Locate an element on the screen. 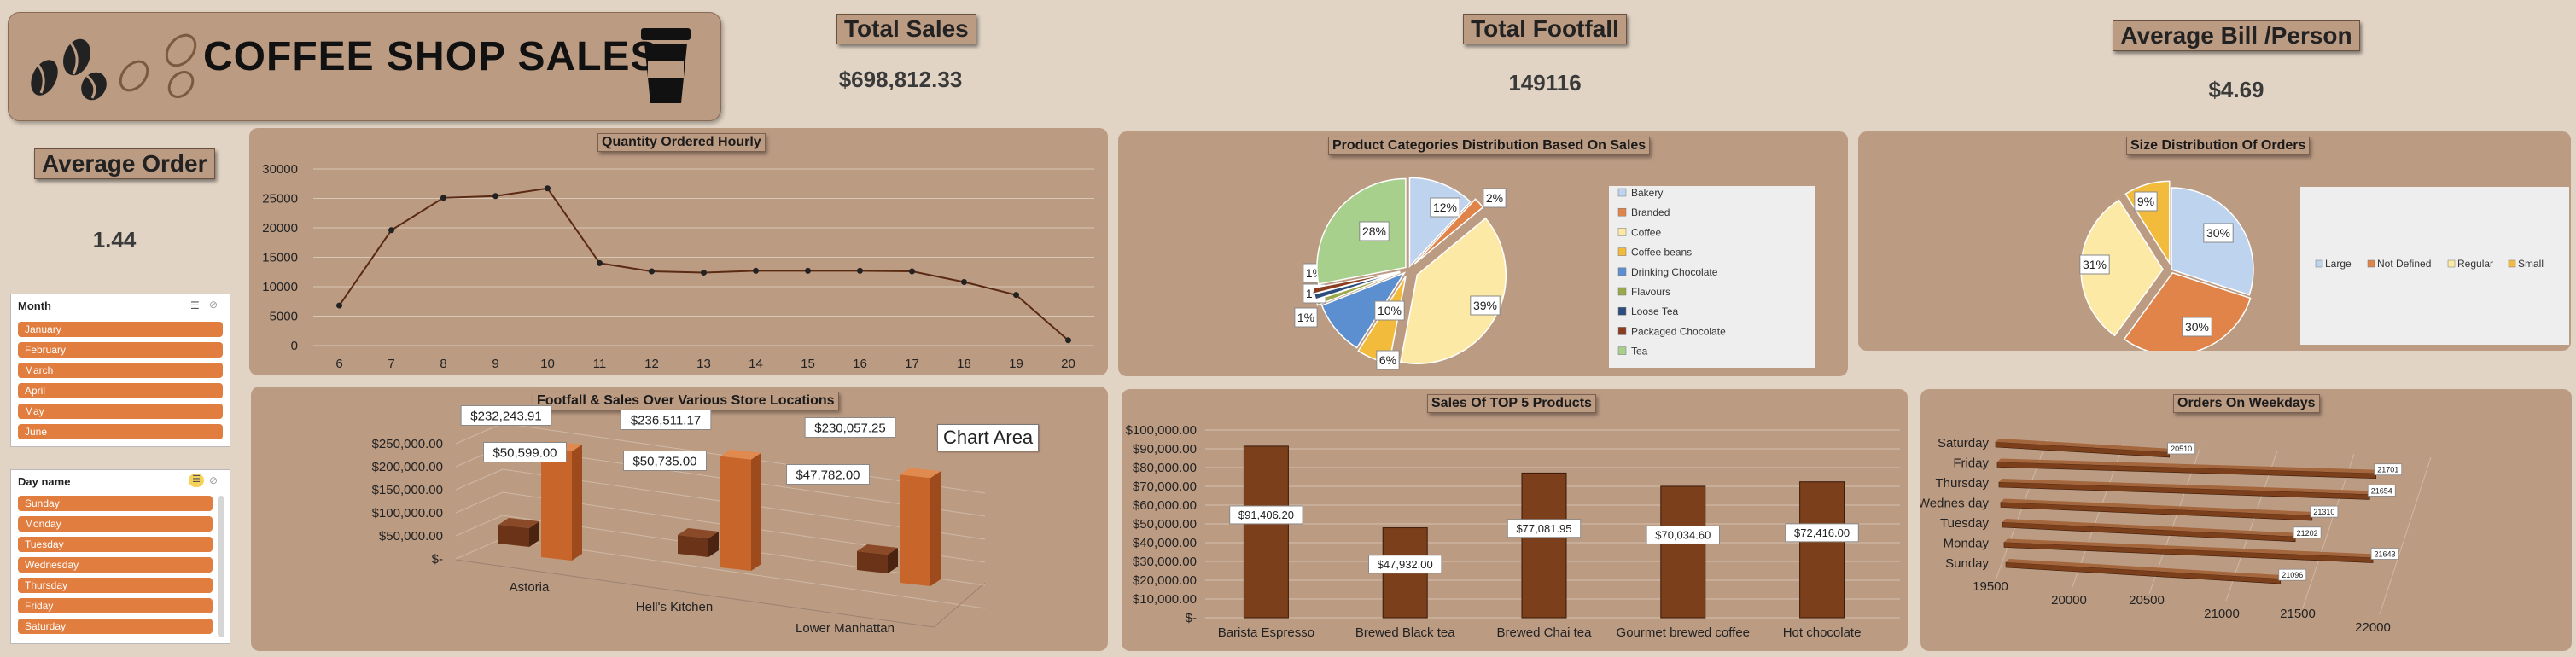 The image size is (2576, 657). footfall-data-label: $50,735.00 is located at coordinates (664, 461).